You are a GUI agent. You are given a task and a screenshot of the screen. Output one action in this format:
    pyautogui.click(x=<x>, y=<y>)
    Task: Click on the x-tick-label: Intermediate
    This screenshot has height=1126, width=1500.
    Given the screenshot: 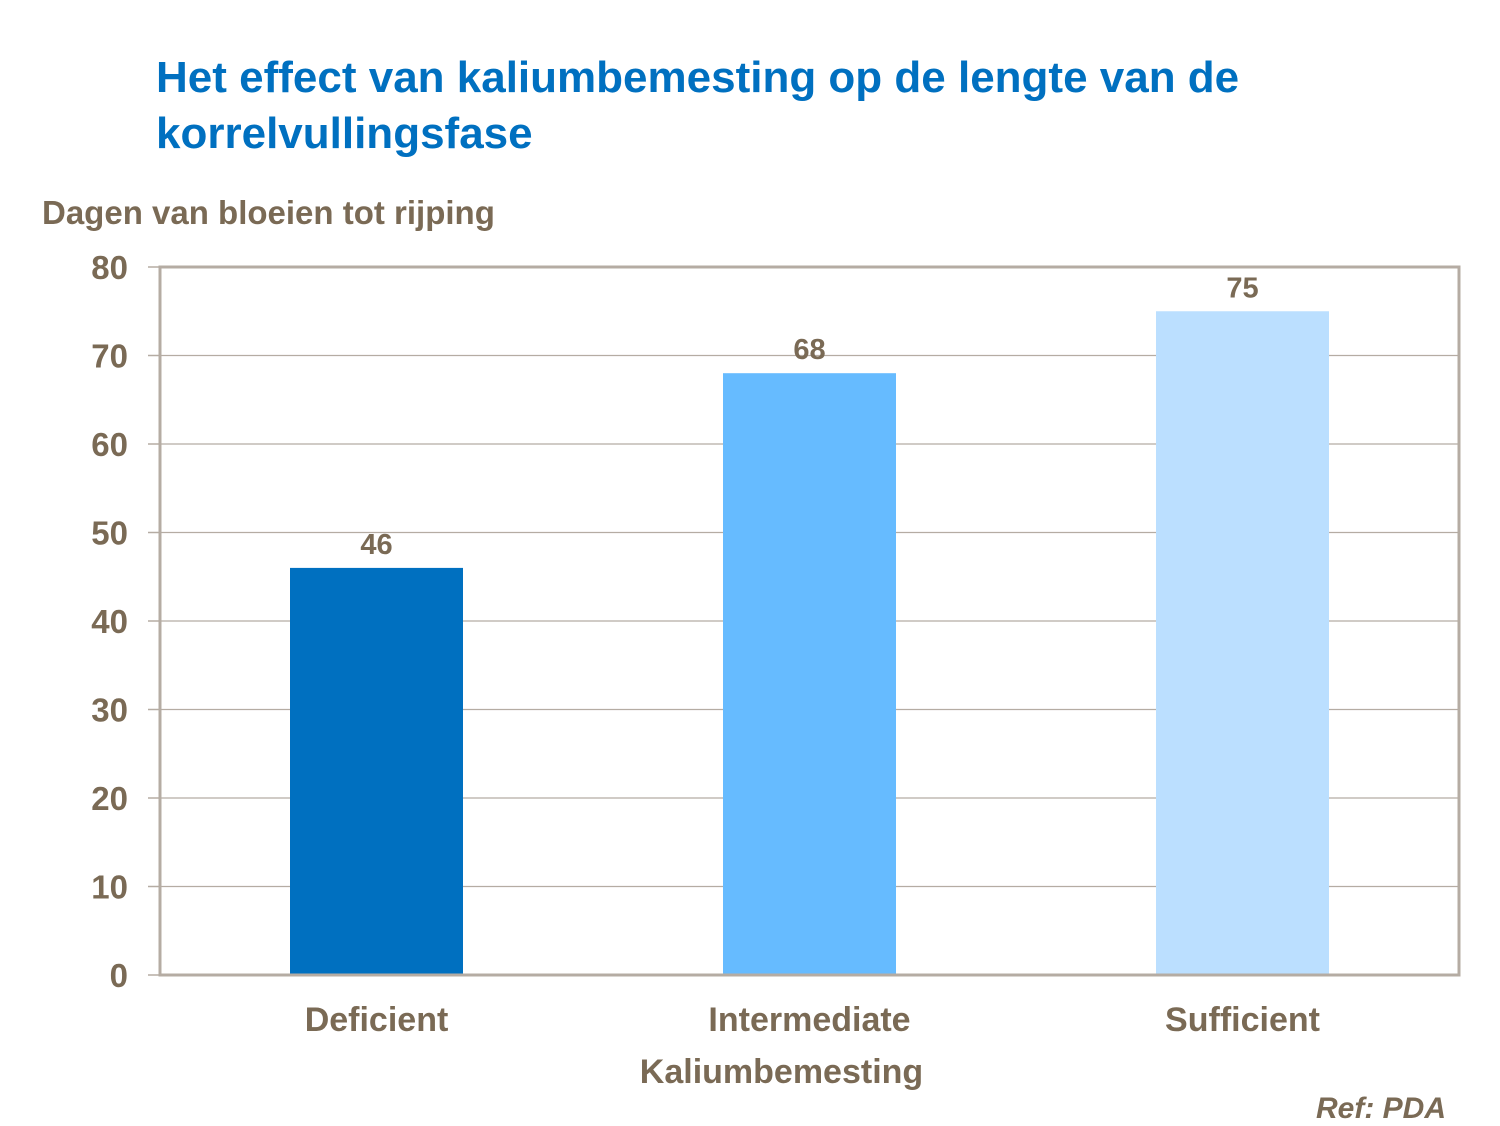 What is the action you would take?
    pyautogui.click(x=809, y=1020)
    